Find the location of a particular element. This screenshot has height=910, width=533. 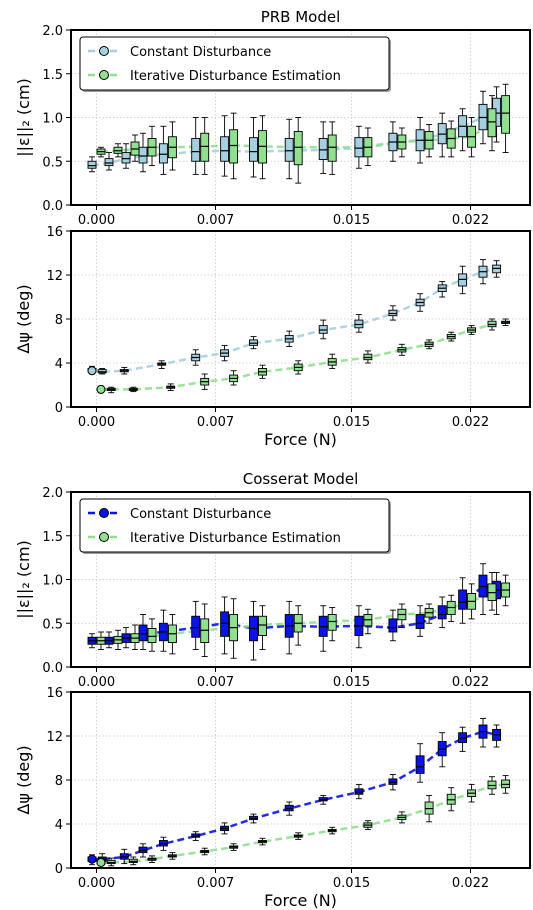

y-tick-label: 16 is located at coordinates (54, 693).